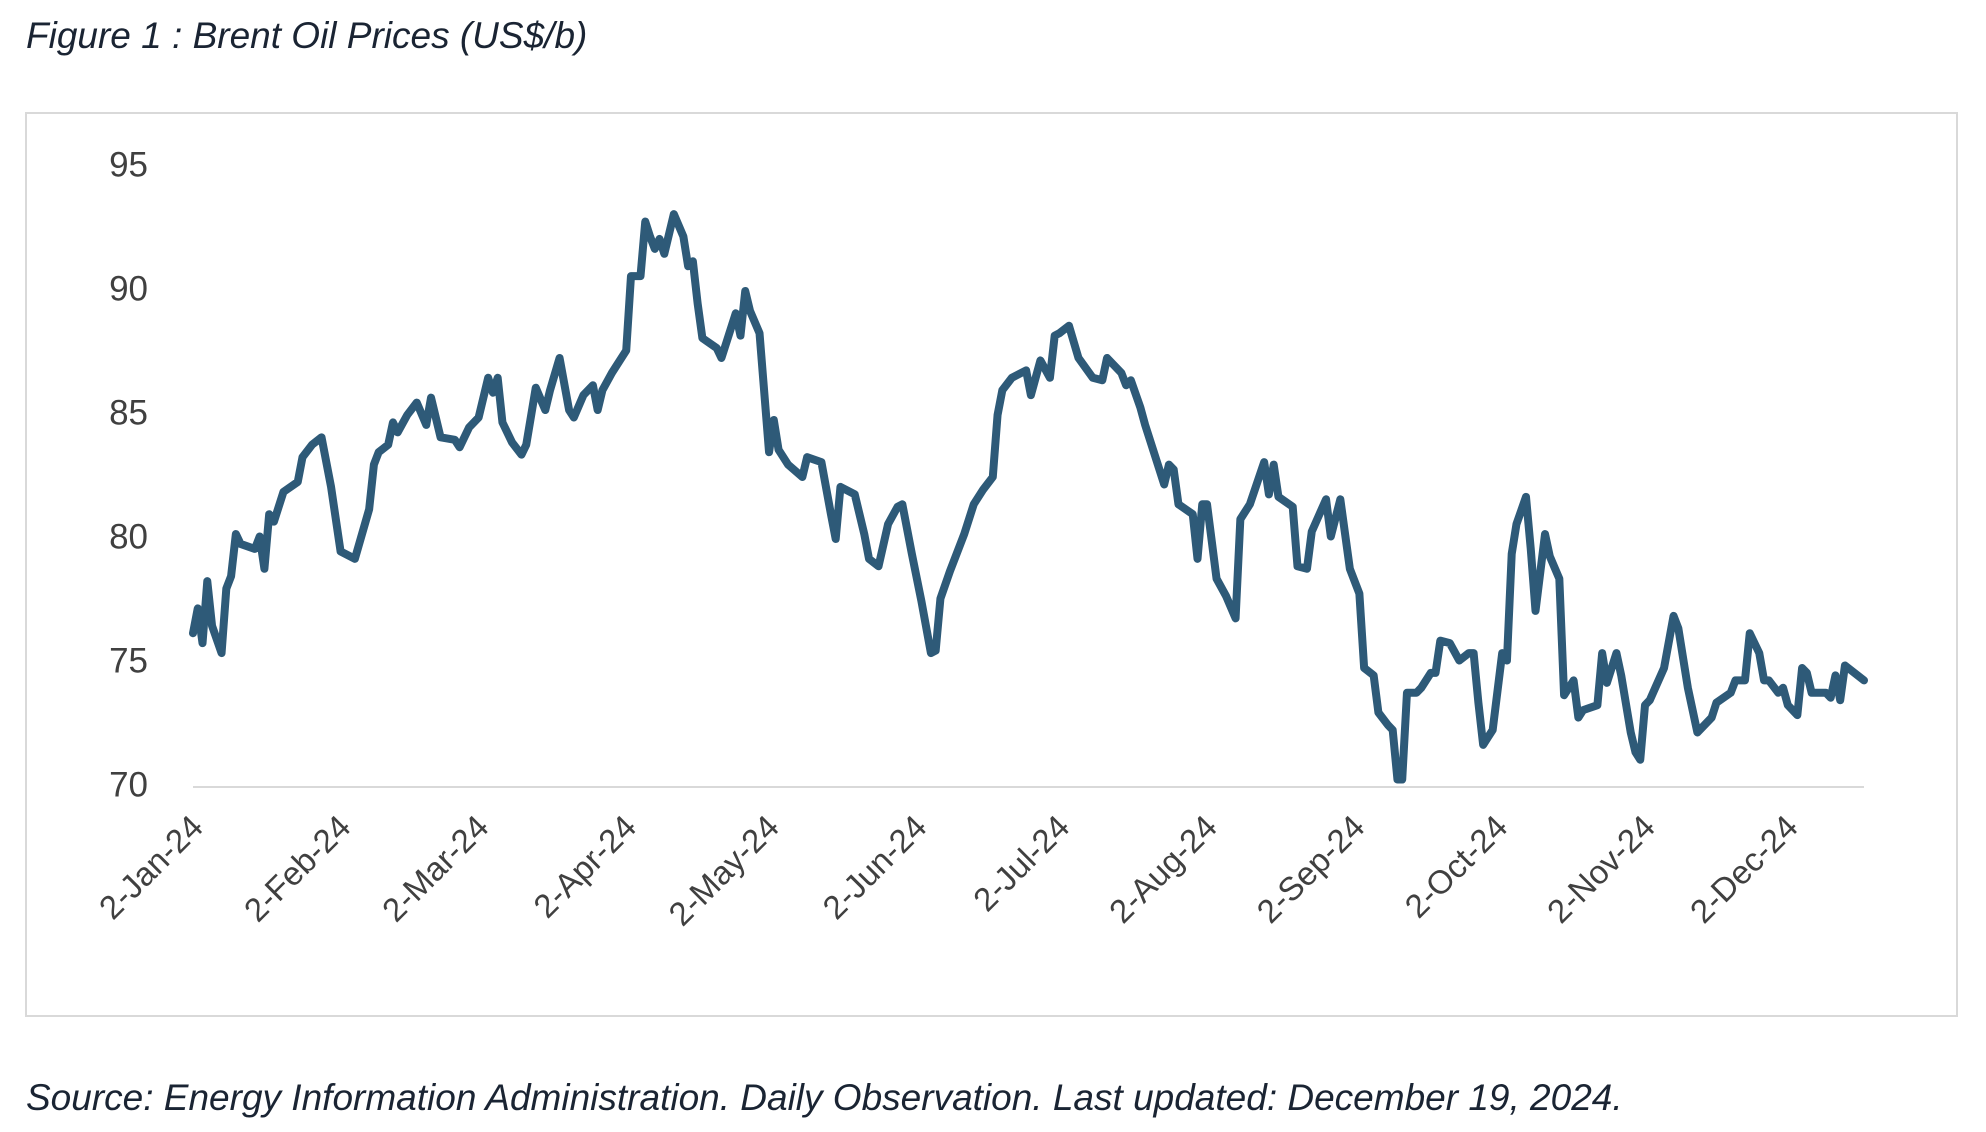  I want to click on x-tick-label: 2-Apr-24, so click(584, 866).